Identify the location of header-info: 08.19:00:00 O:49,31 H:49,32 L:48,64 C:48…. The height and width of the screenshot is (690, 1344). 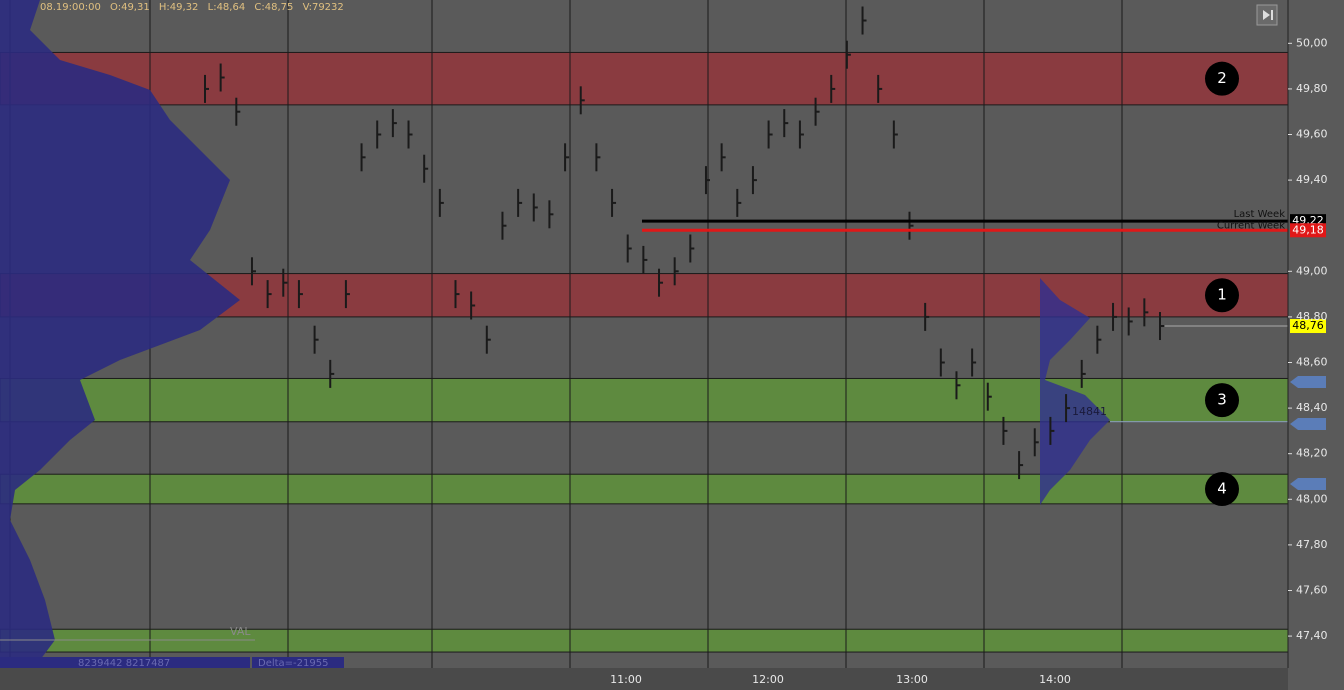
(192, 7).